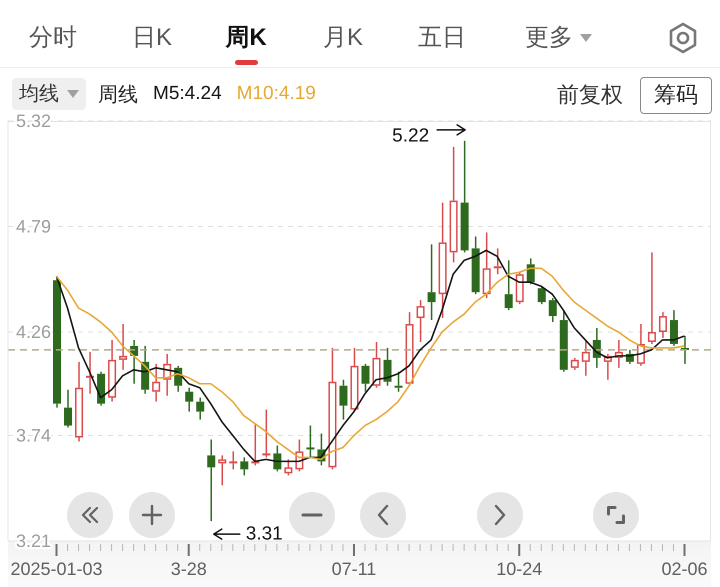 Image resolution: width=720 pixels, height=587 pixels. I want to click on text: 周线, so click(118, 95).